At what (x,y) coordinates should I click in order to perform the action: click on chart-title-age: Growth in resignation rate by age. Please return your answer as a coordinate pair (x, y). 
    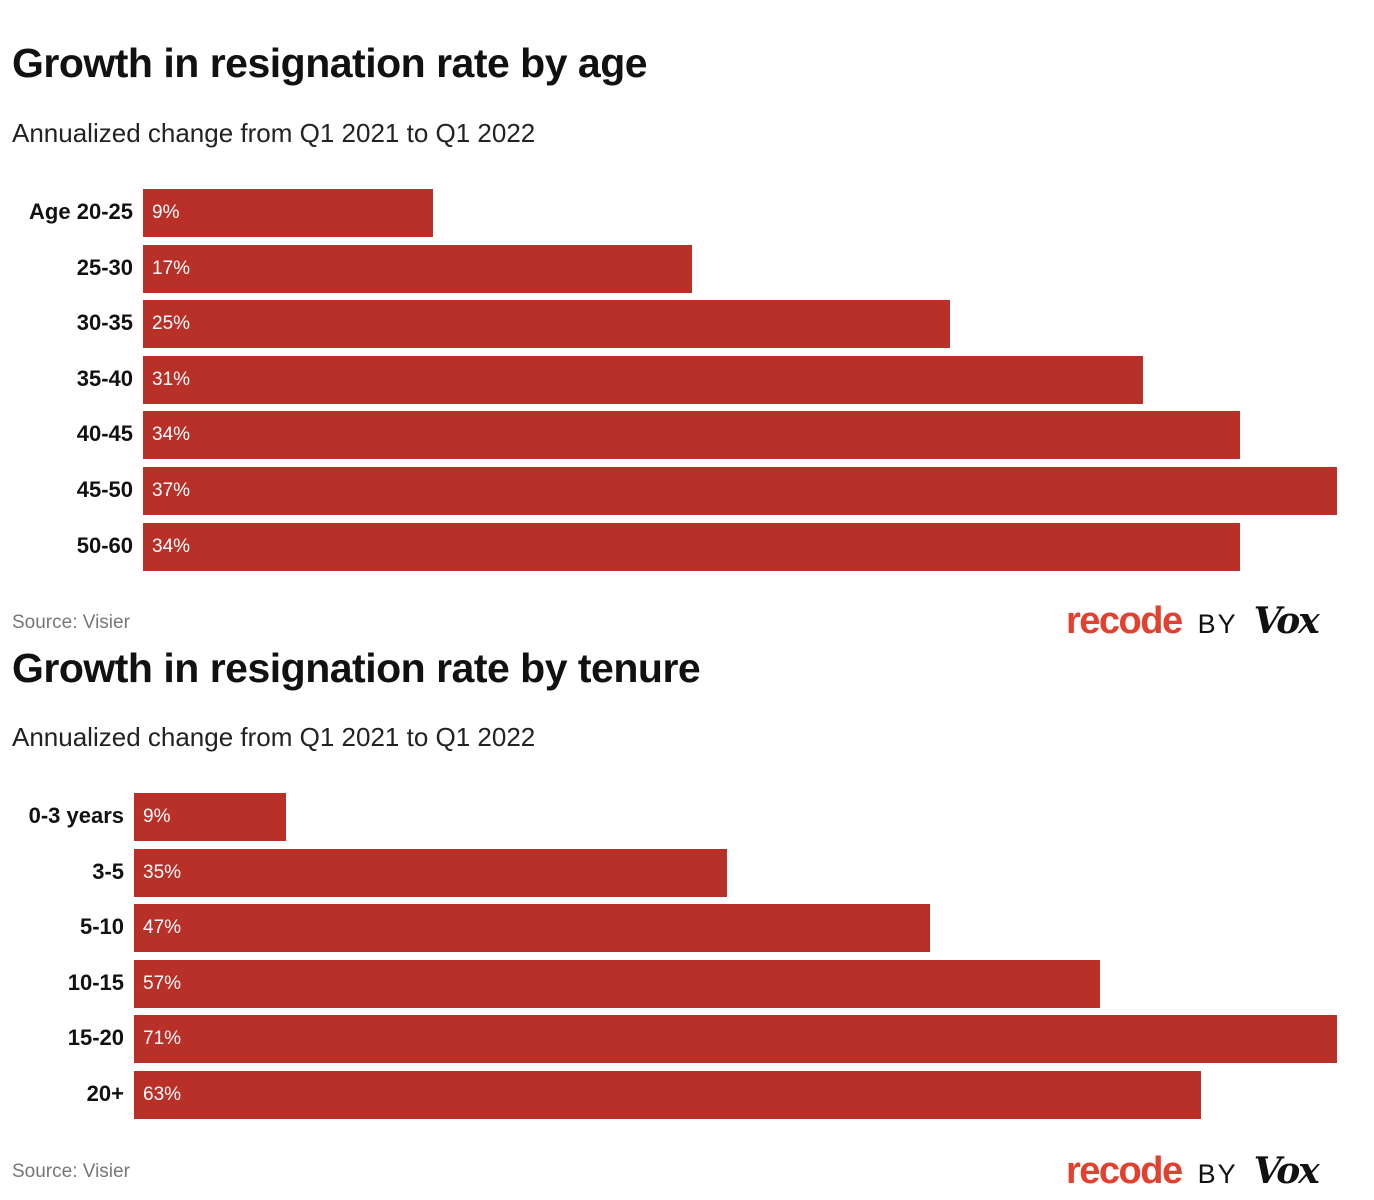
    Looking at the image, I should click on (330, 63).